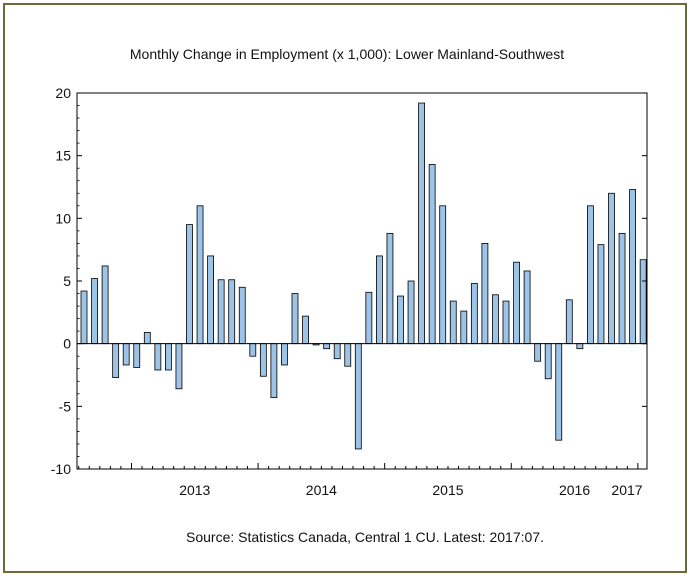 Image resolution: width=694 pixels, height=579 pixels. Describe the element at coordinates (321, 490) in the screenshot. I see `x-year-label: 2014` at that location.